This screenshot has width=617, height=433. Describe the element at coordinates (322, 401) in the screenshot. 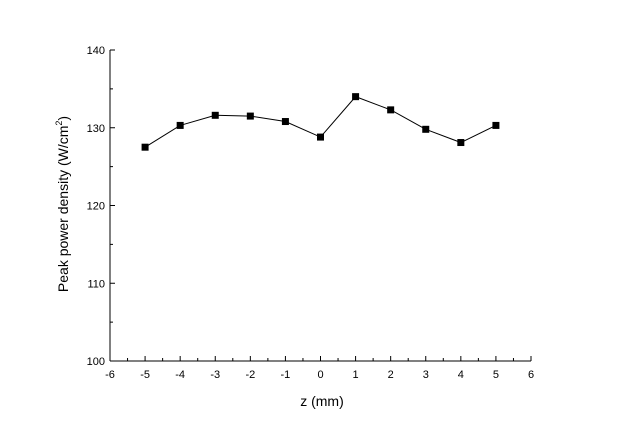

I see `x-axis-title: z (mm)` at that location.